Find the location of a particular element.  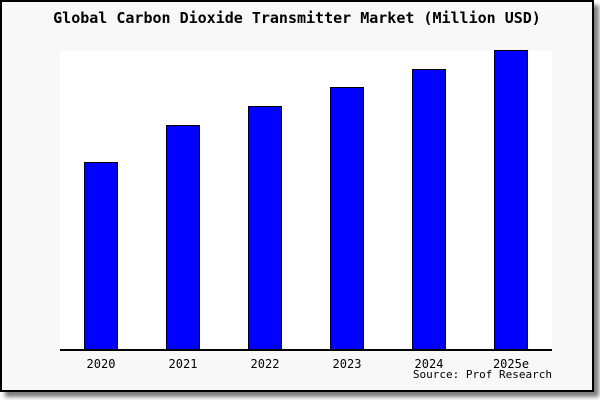

x-tick-label-2021: 2021 is located at coordinates (183, 364).